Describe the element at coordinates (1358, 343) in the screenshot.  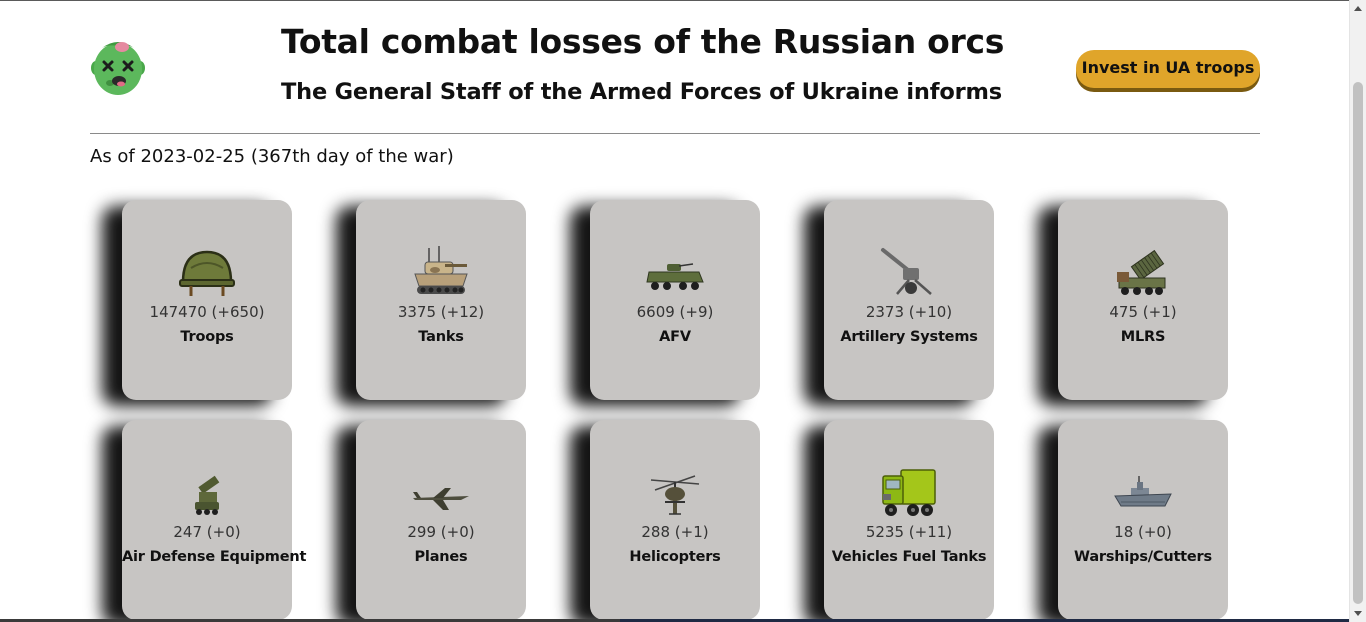
I see `scrollbar-thumb` at that location.